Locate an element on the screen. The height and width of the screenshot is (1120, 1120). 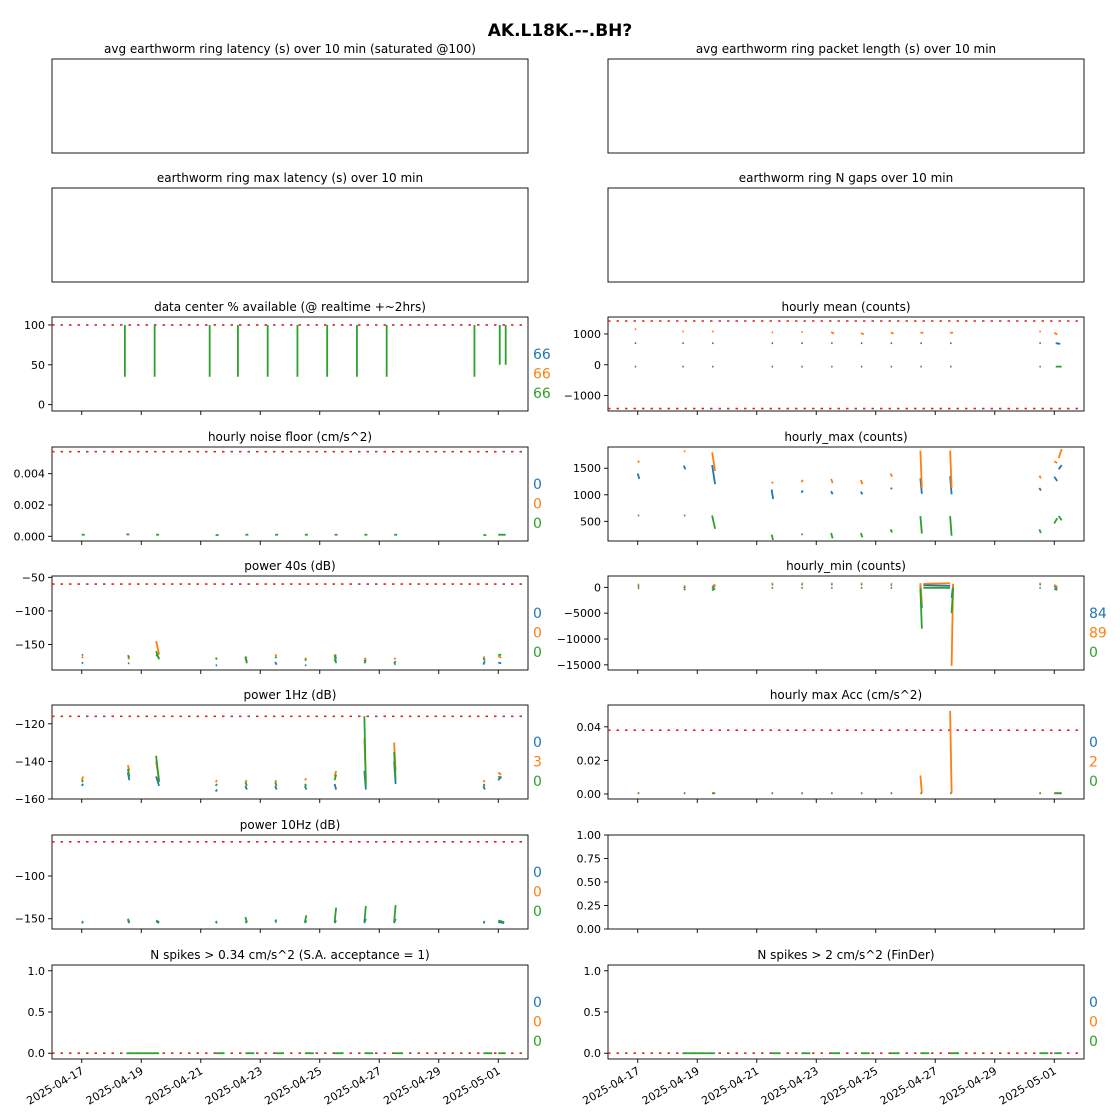
y-tick-label: 1000 is located at coordinates (587, 334).